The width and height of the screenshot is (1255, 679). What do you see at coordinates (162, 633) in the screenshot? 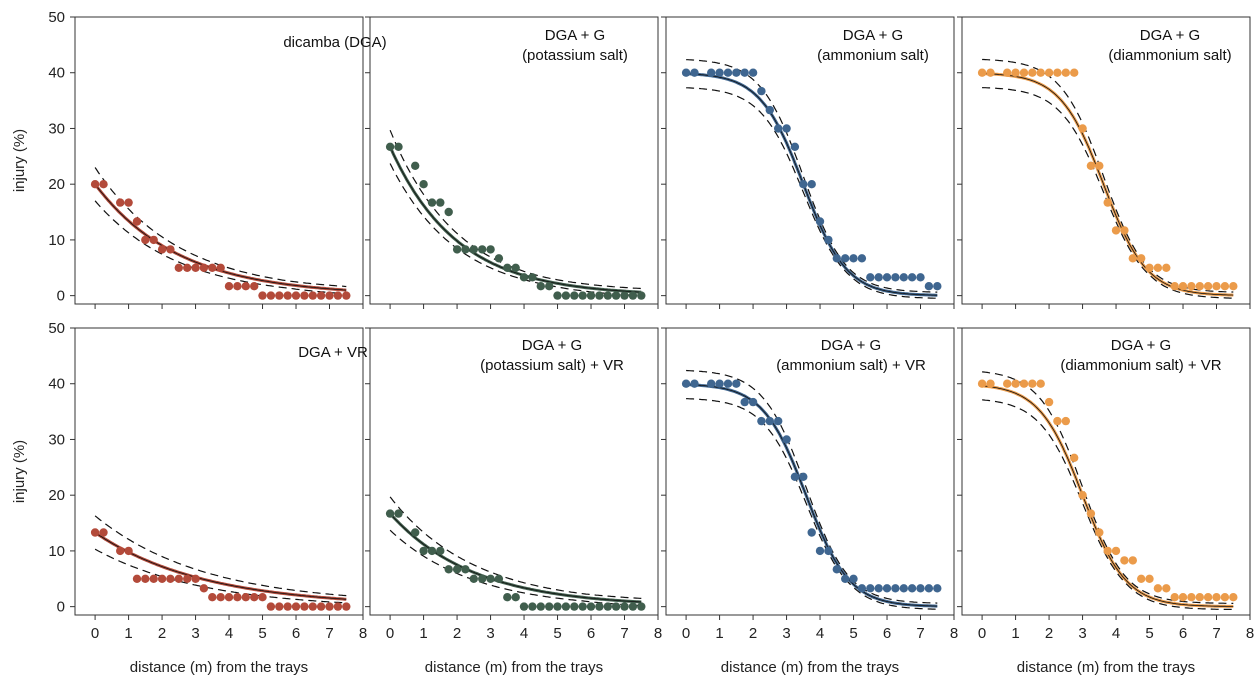
I see `x-tick-label: 2` at bounding box center [162, 633].